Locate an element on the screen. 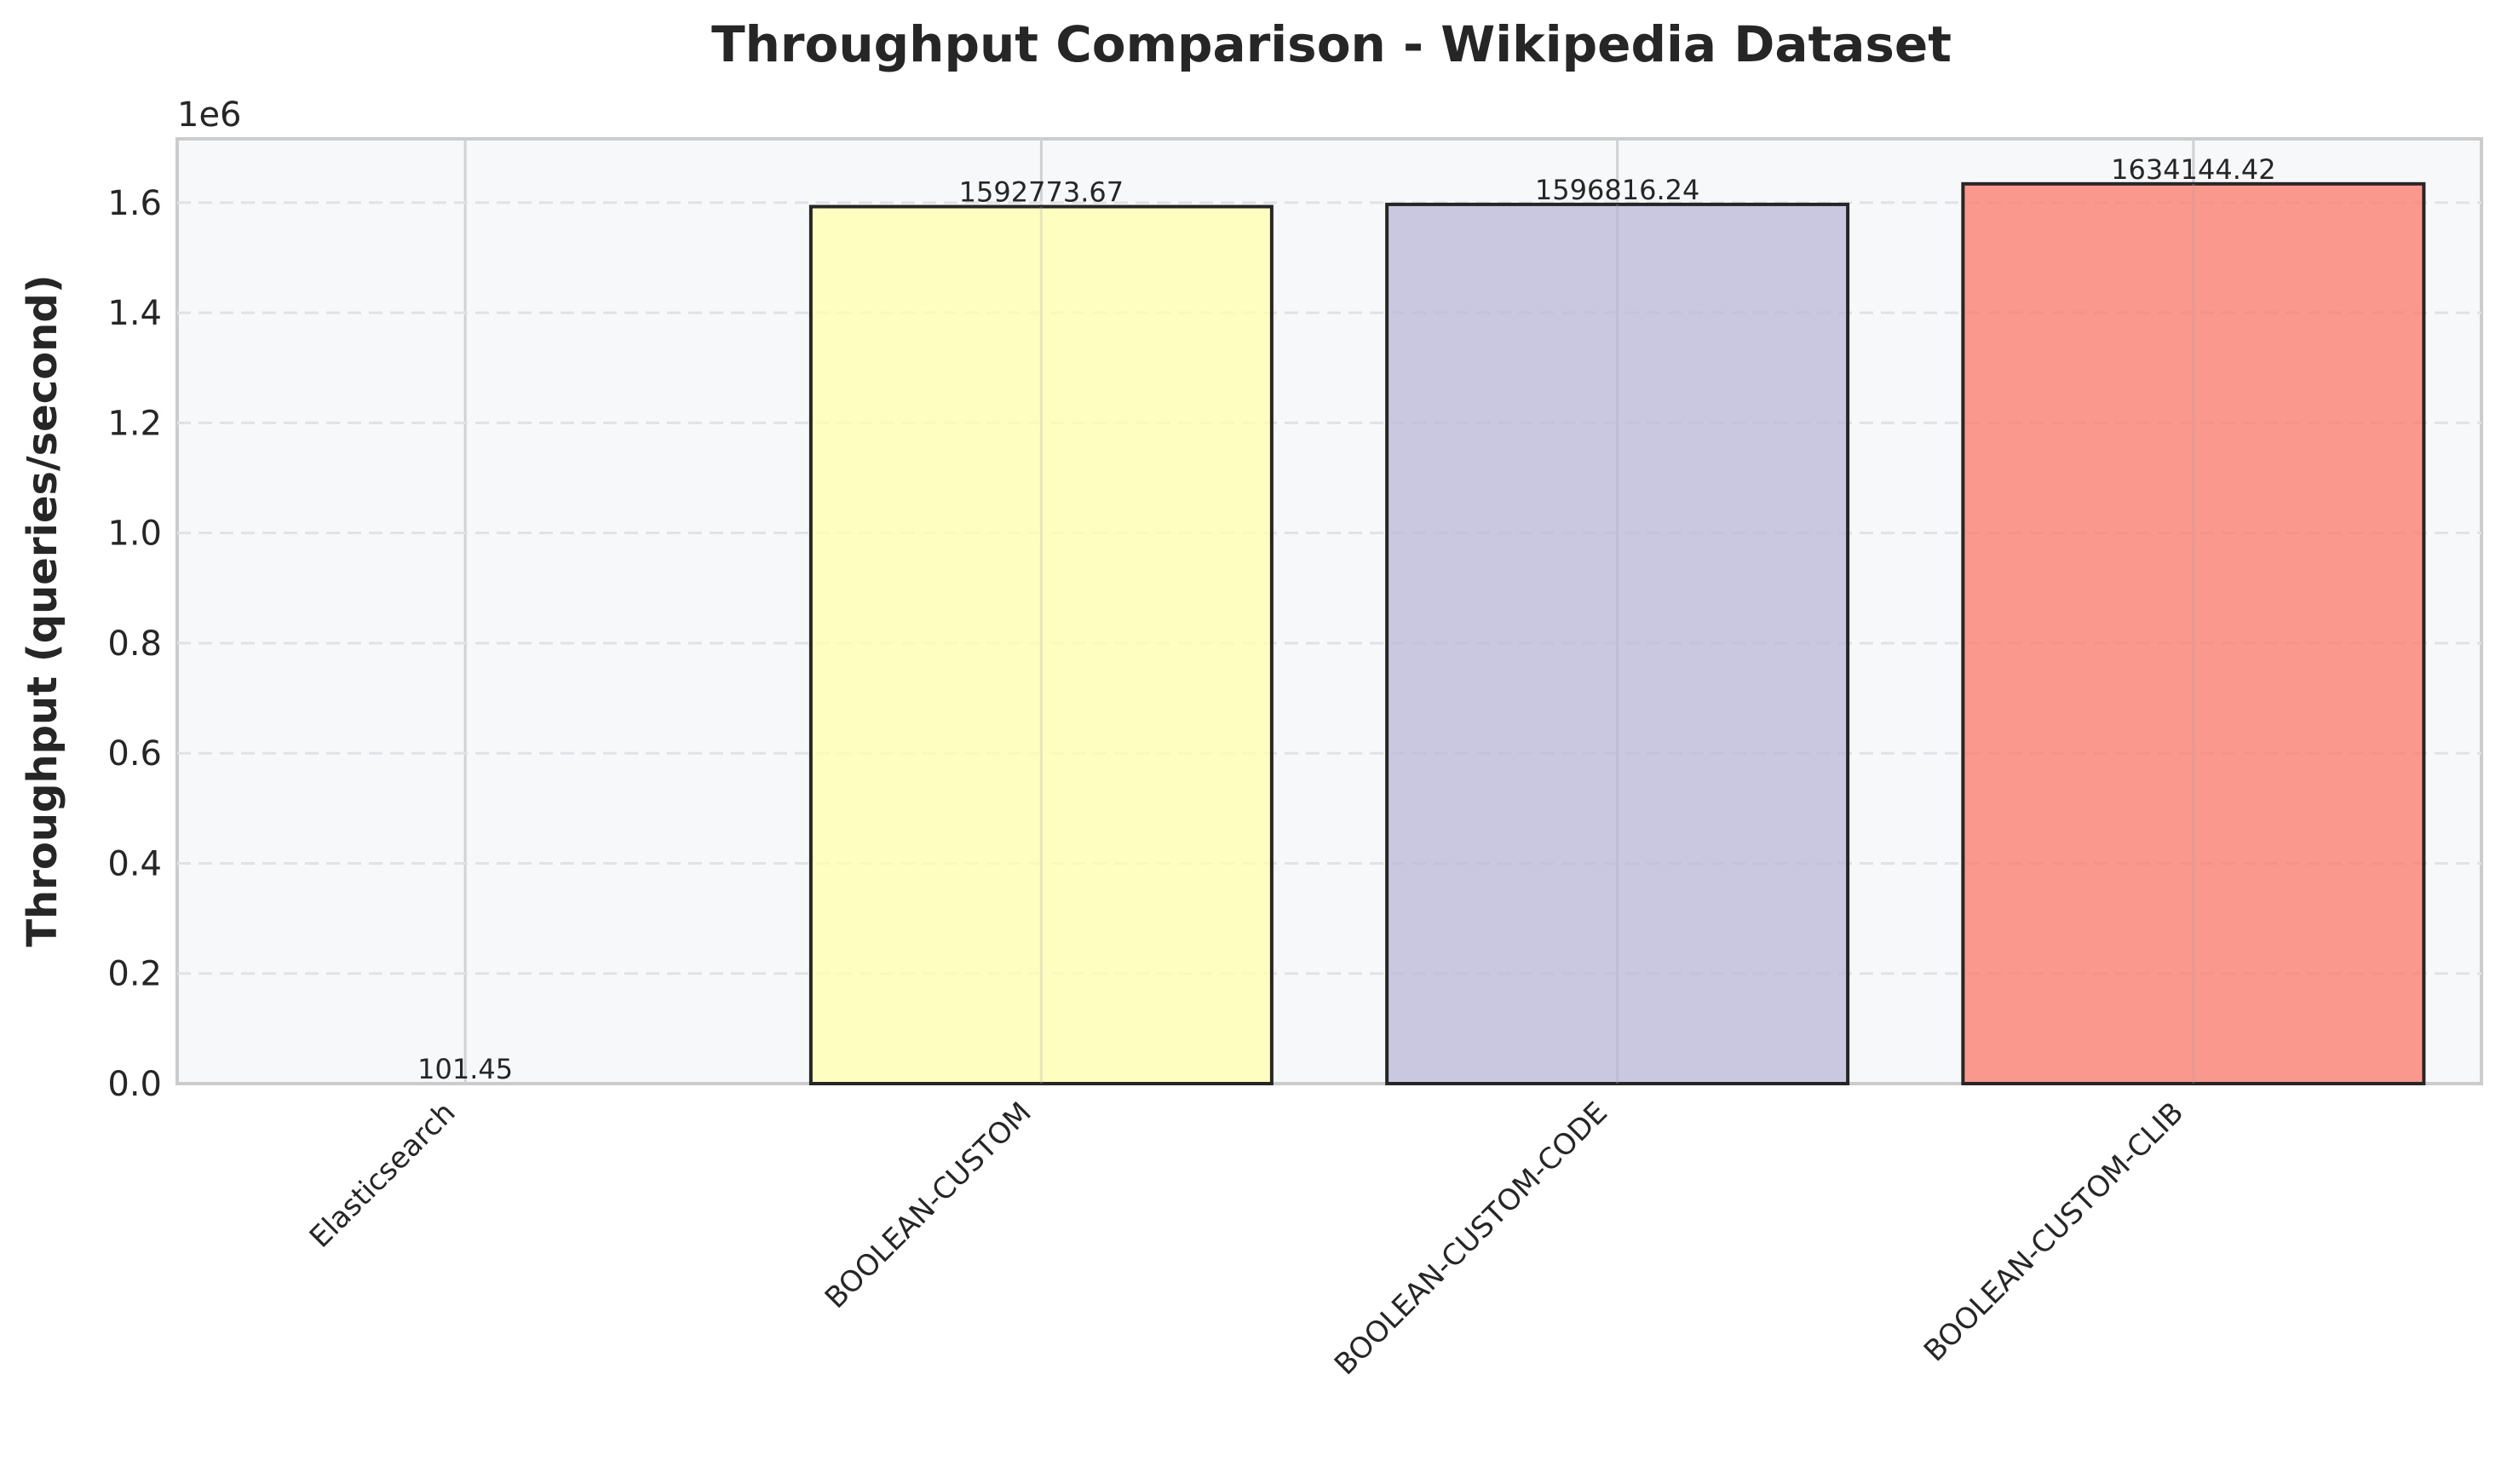 The width and height of the screenshot is (2507, 1484). bar-value-label: 1592773.67 is located at coordinates (1041, 192).